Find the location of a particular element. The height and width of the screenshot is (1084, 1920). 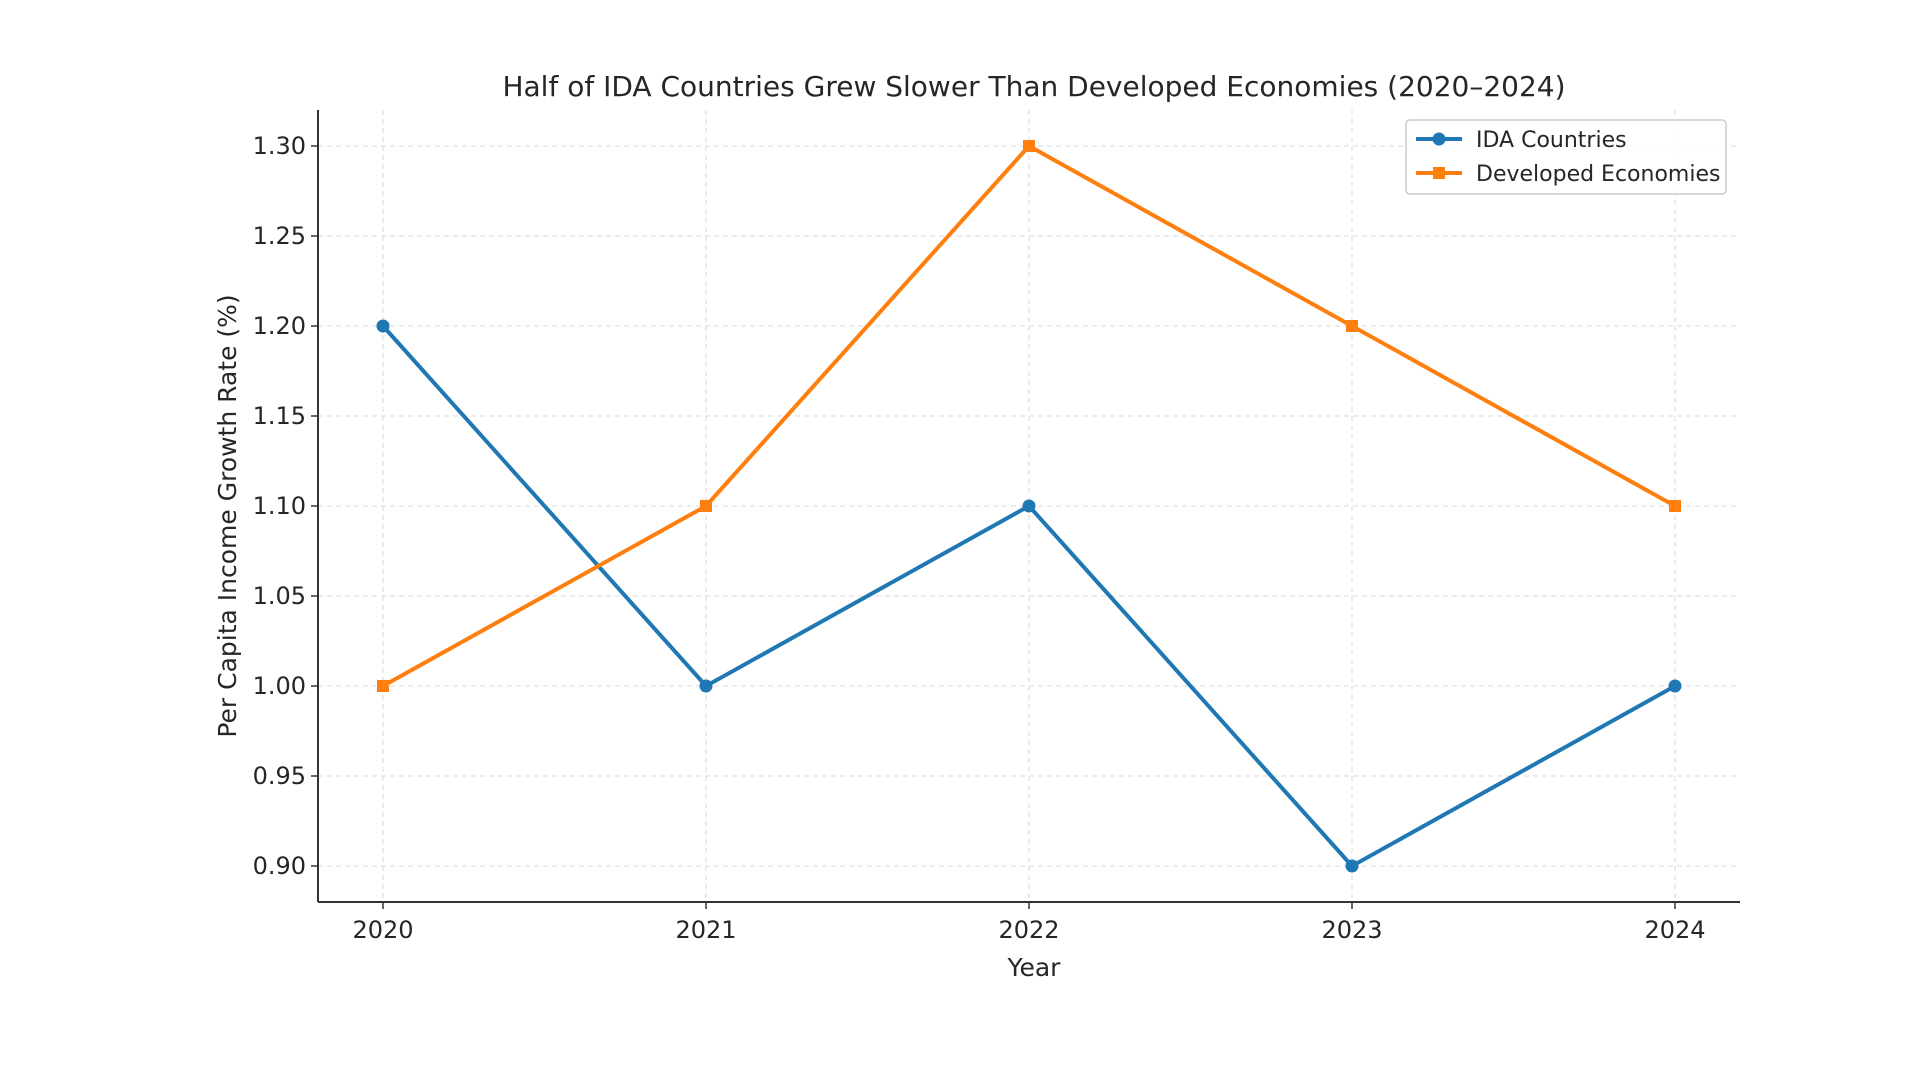

y-tick-label: 1.05 is located at coordinates (279, 596).